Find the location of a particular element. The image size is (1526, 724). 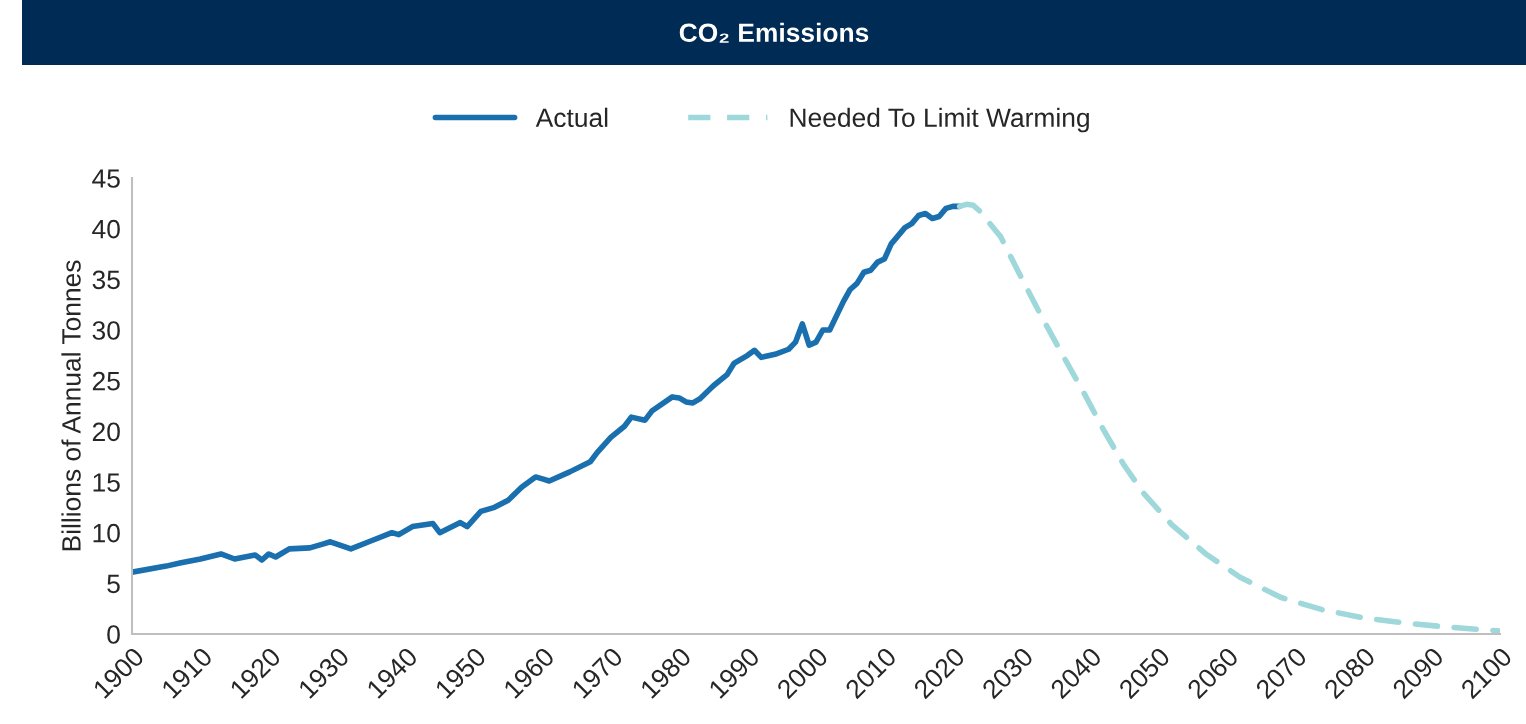

y-tick-label: 15 is located at coordinates (106, 482).